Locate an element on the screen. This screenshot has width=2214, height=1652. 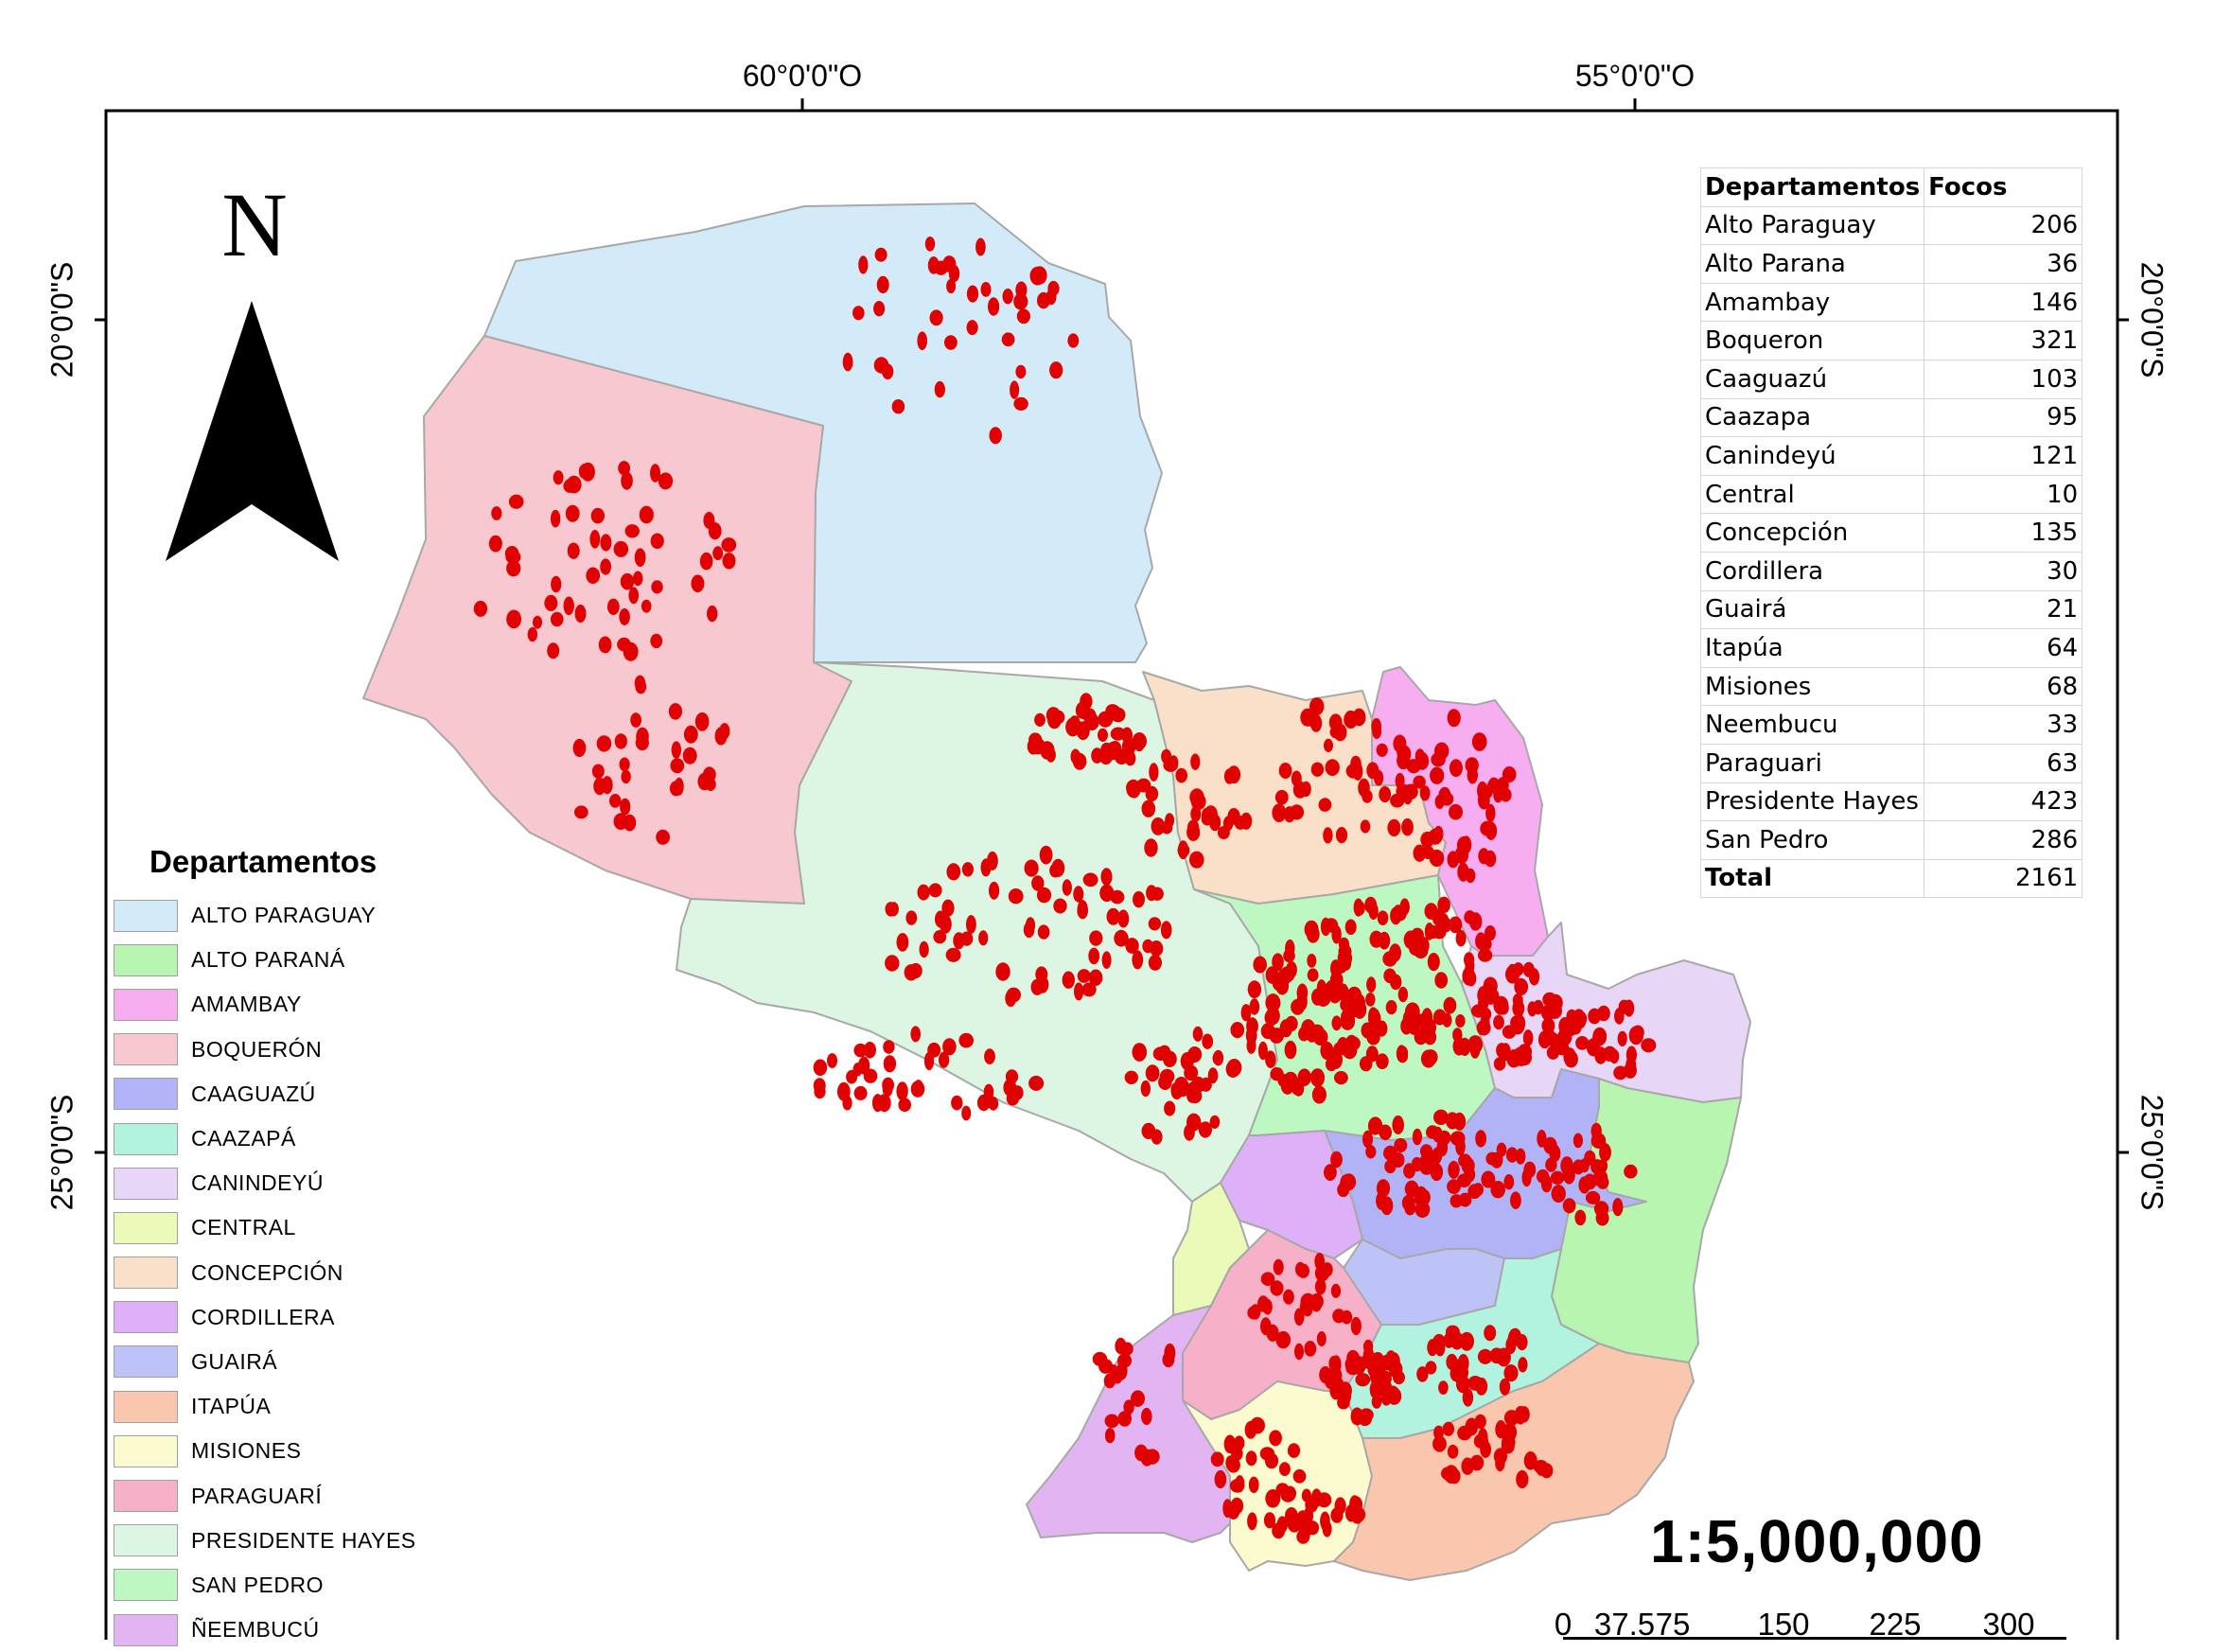
fire-count: 10 is located at coordinates (2003, 495).